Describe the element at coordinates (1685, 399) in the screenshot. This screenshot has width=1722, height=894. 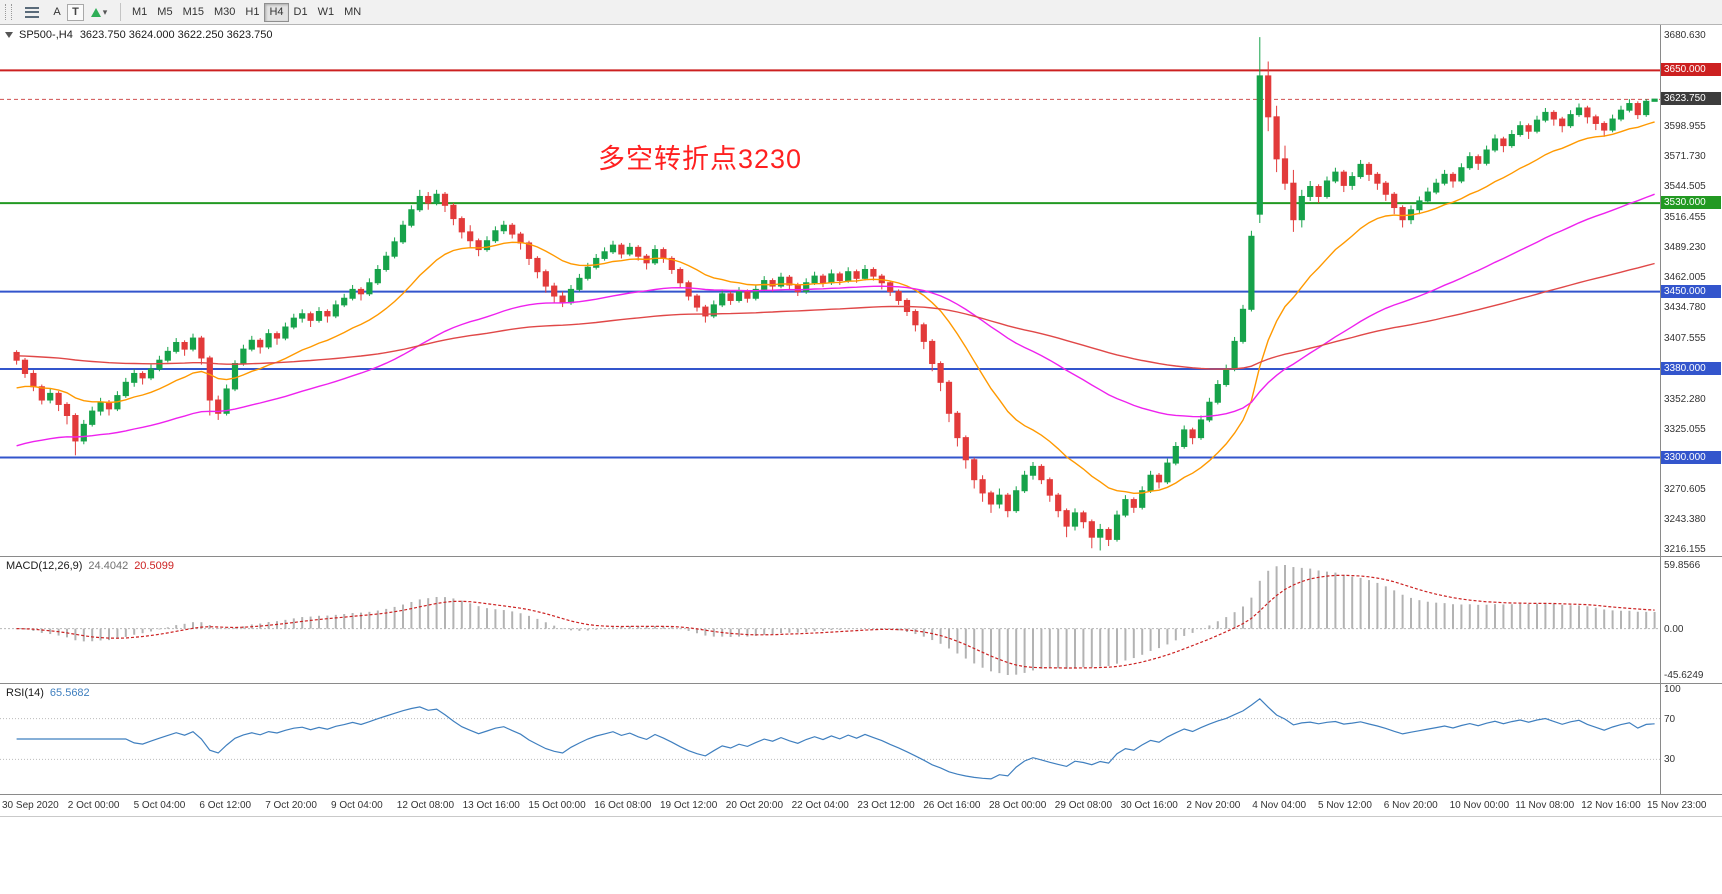
I see `price-tick-label: 3352.280` at that location.